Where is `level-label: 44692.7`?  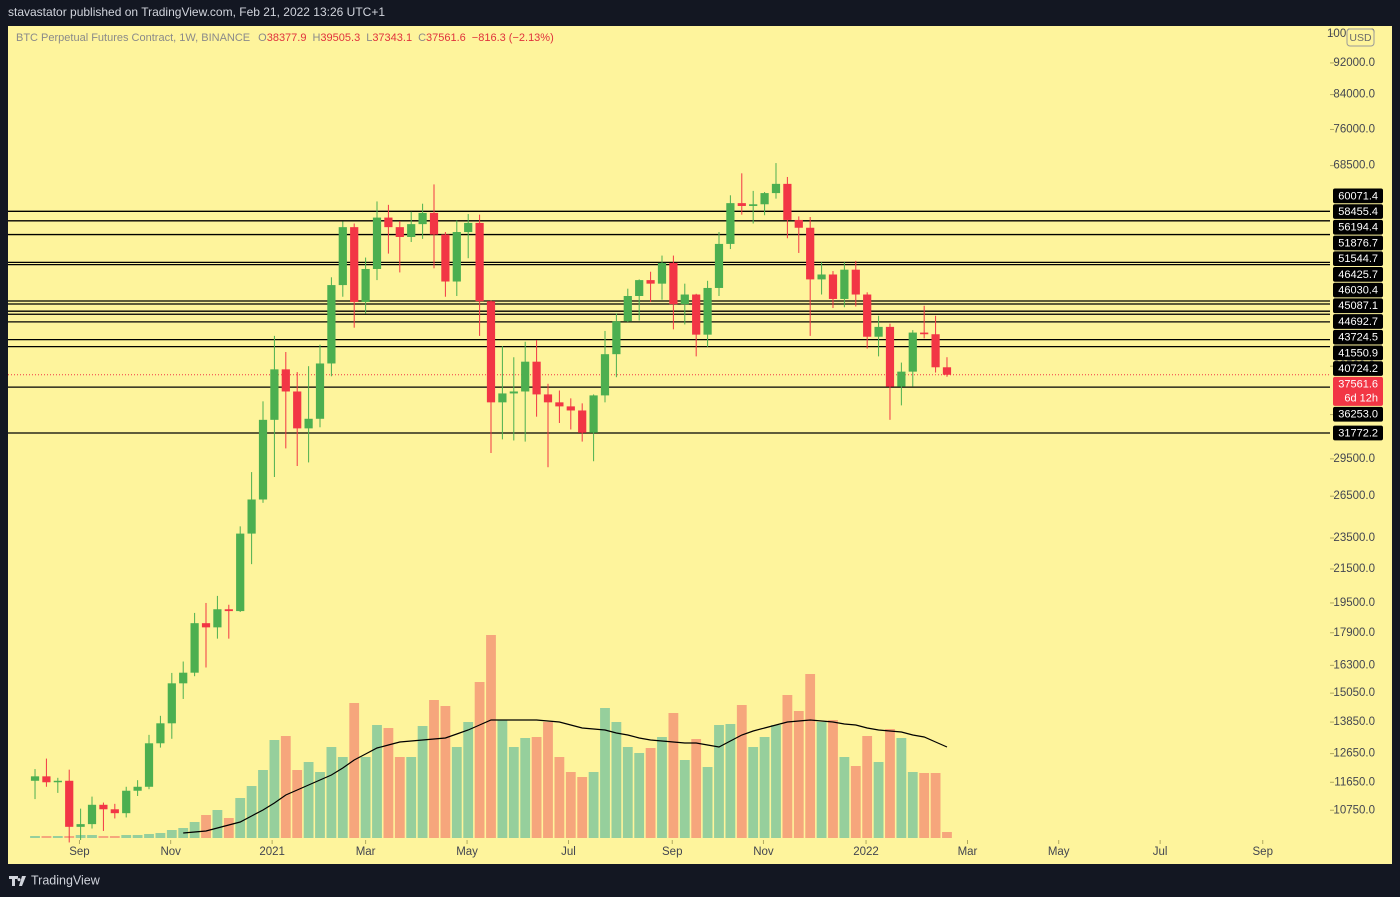 level-label: 44692.7 is located at coordinates (1358, 322).